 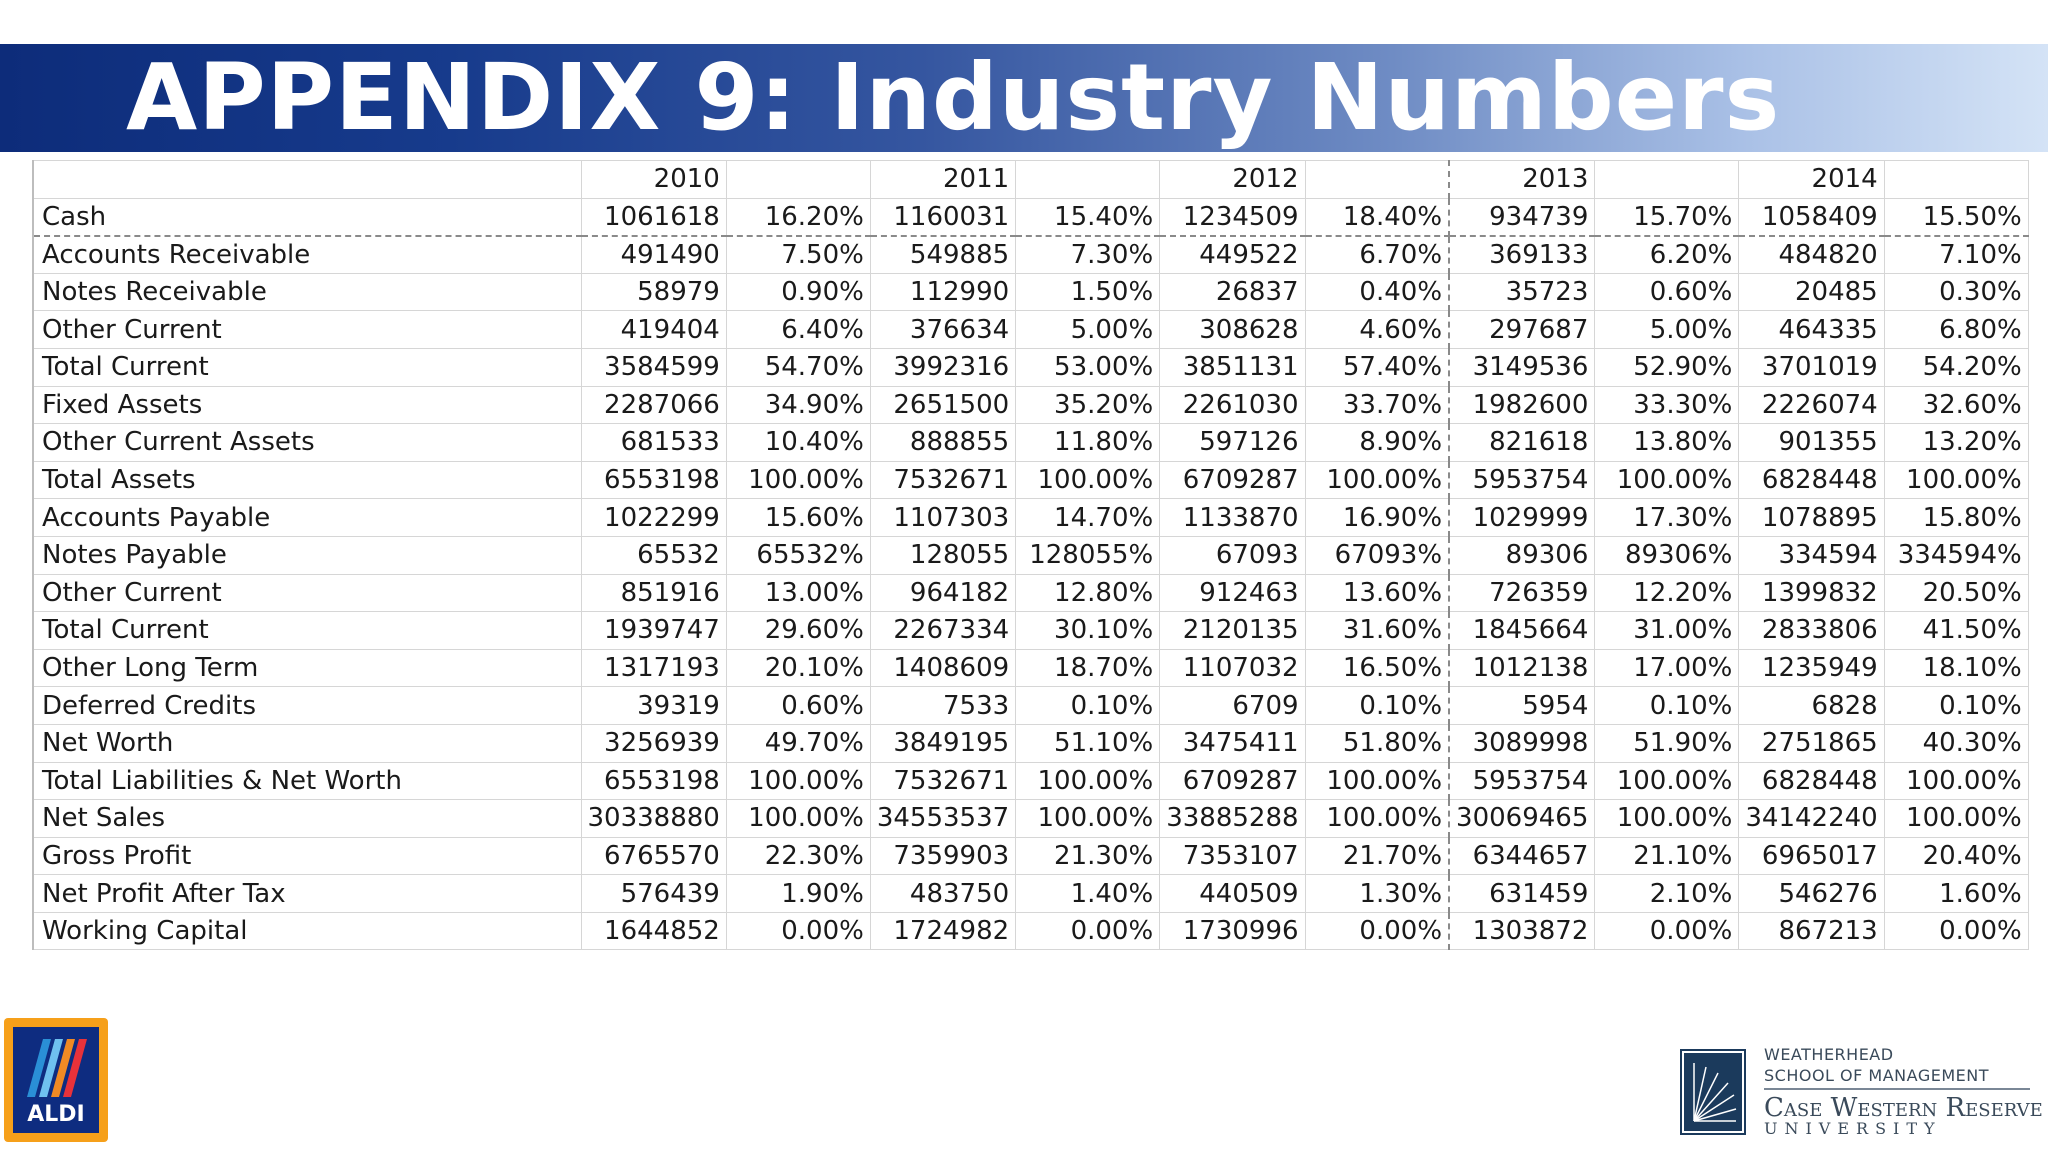 What do you see at coordinates (943, 217) in the screenshot?
I see `amount-cell: 1160031` at bounding box center [943, 217].